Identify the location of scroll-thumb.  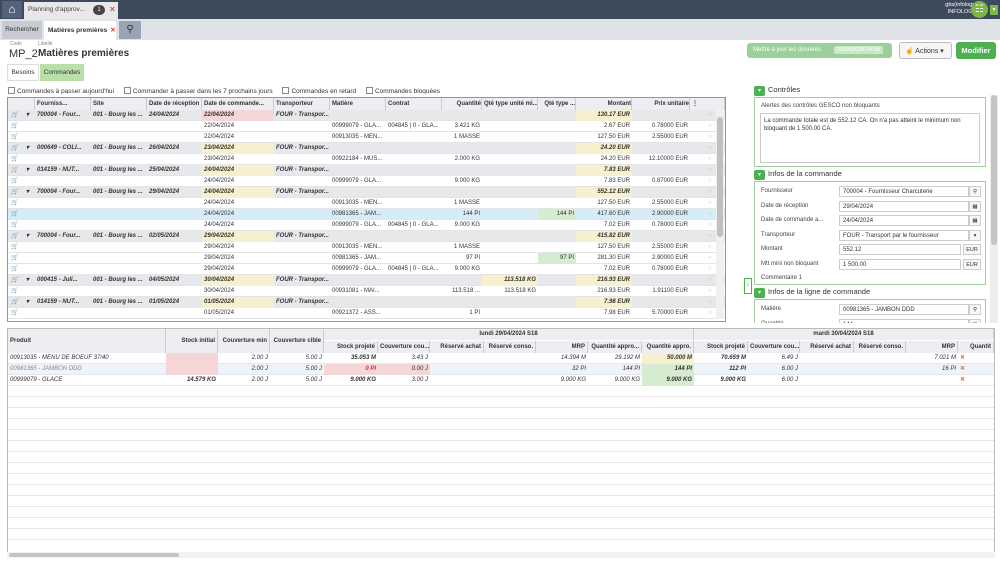
(720, 177).